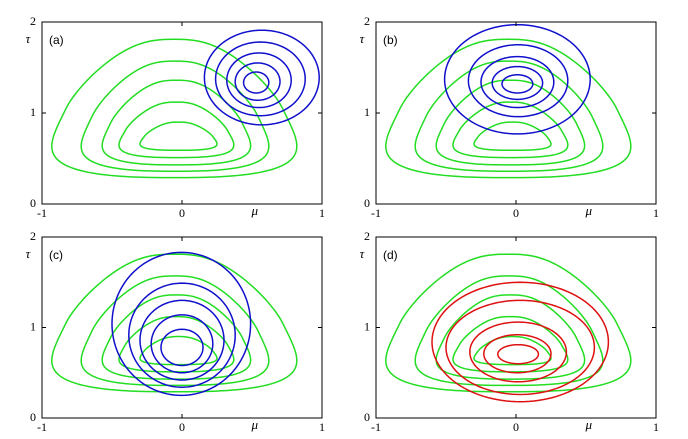 The width and height of the screenshot is (688, 439). What do you see at coordinates (56, 255) in the screenshot?
I see `panel-label: (c)` at bounding box center [56, 255].